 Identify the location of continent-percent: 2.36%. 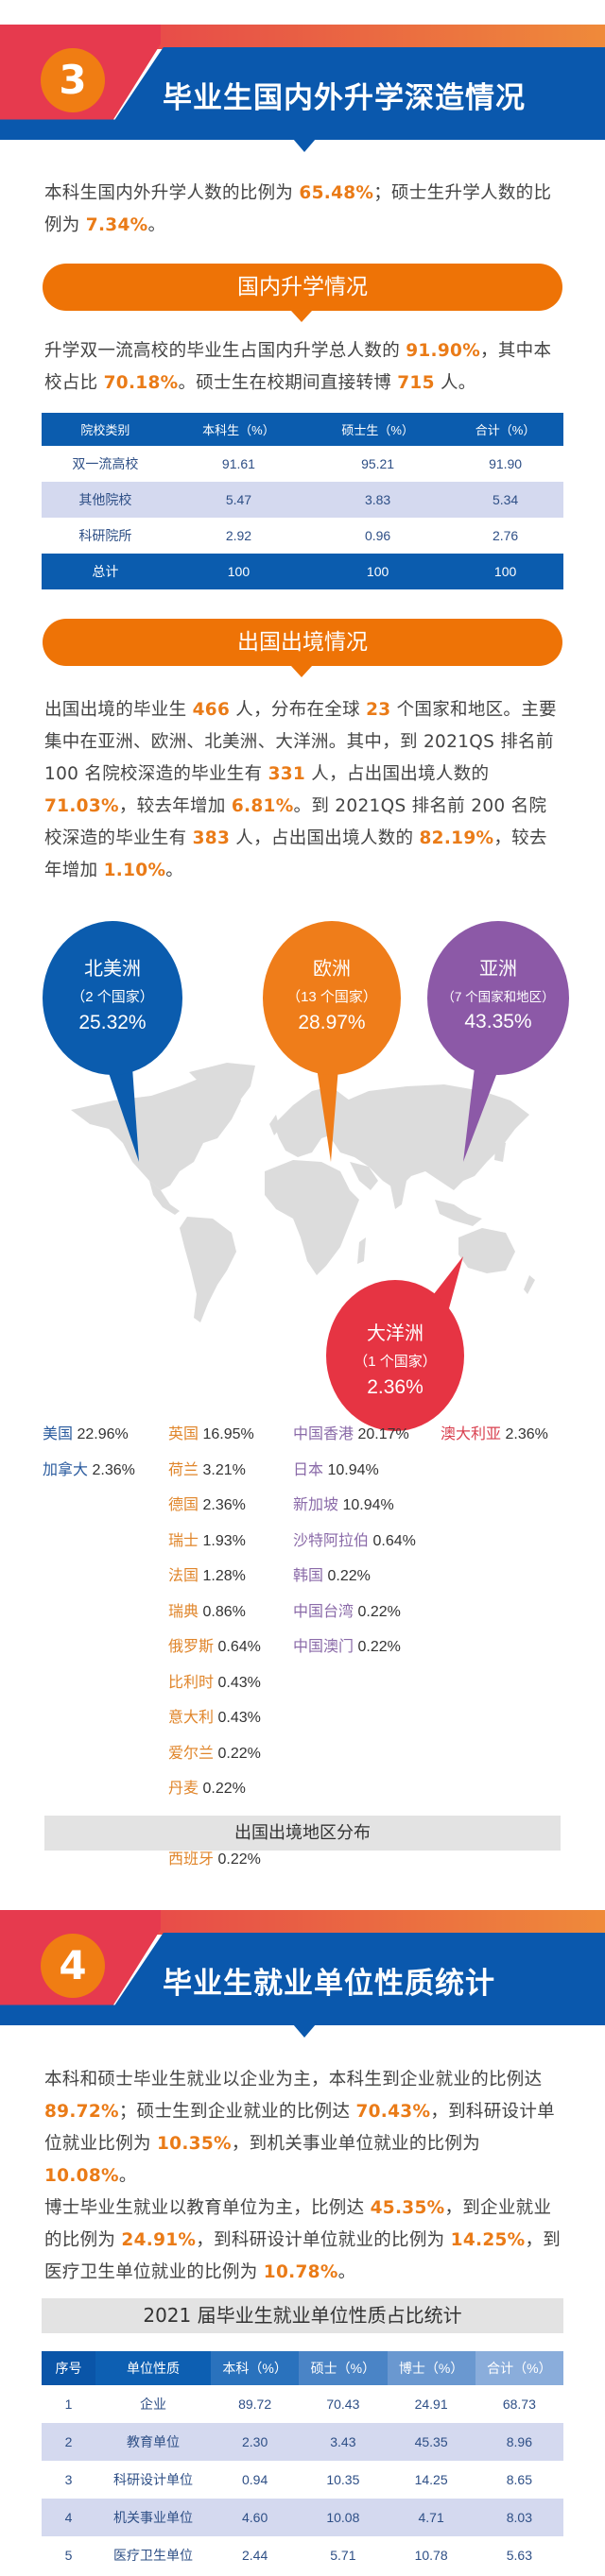
(395, 1387).